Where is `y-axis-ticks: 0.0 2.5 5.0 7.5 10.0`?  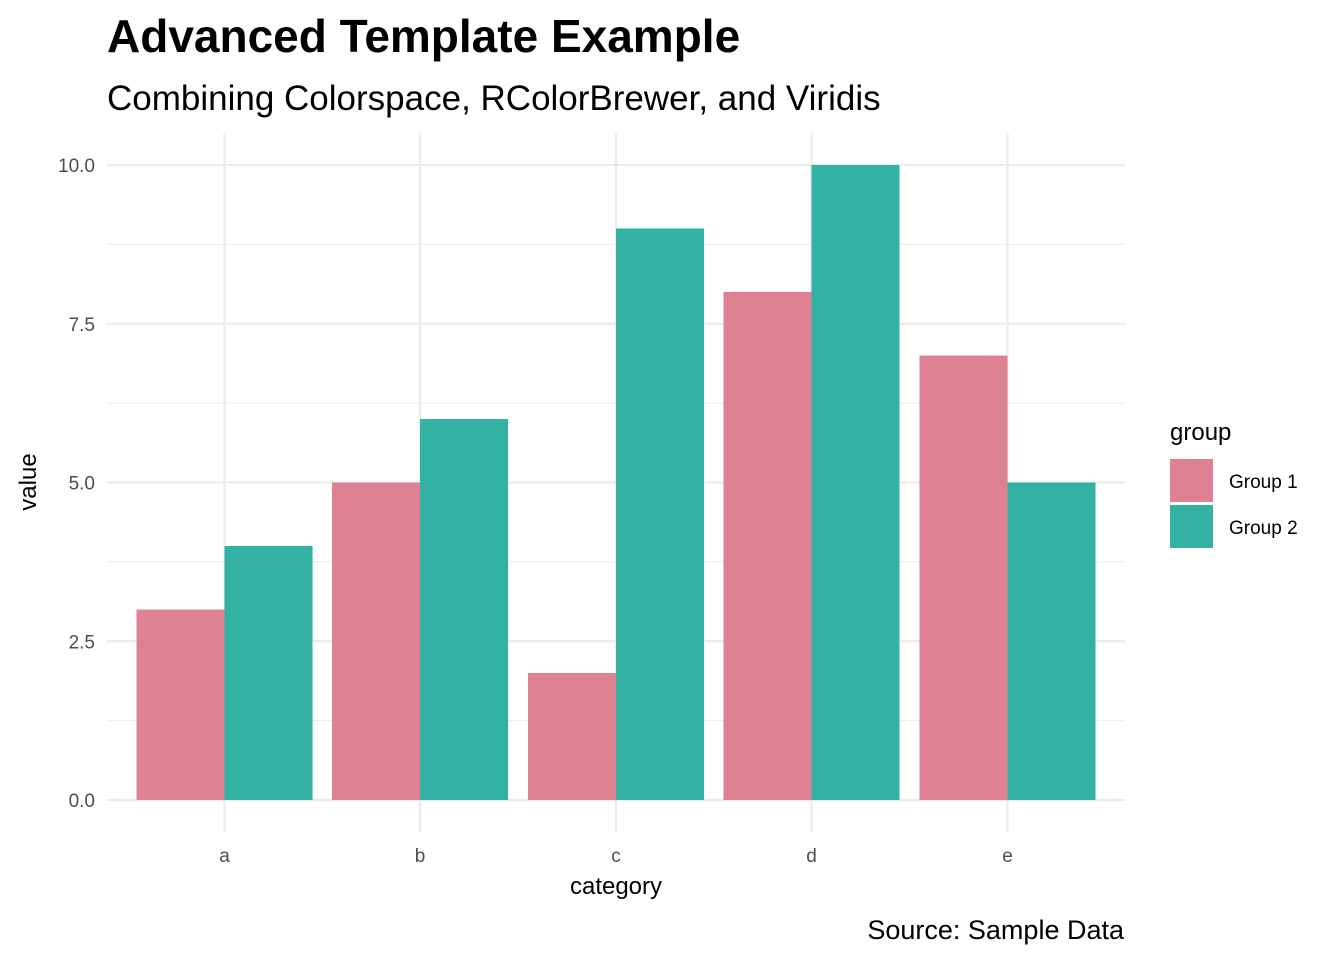 y-axis-ticks: 0.0 2.5 5.0 7.5 10.0 is located at coordinates (76, 484).